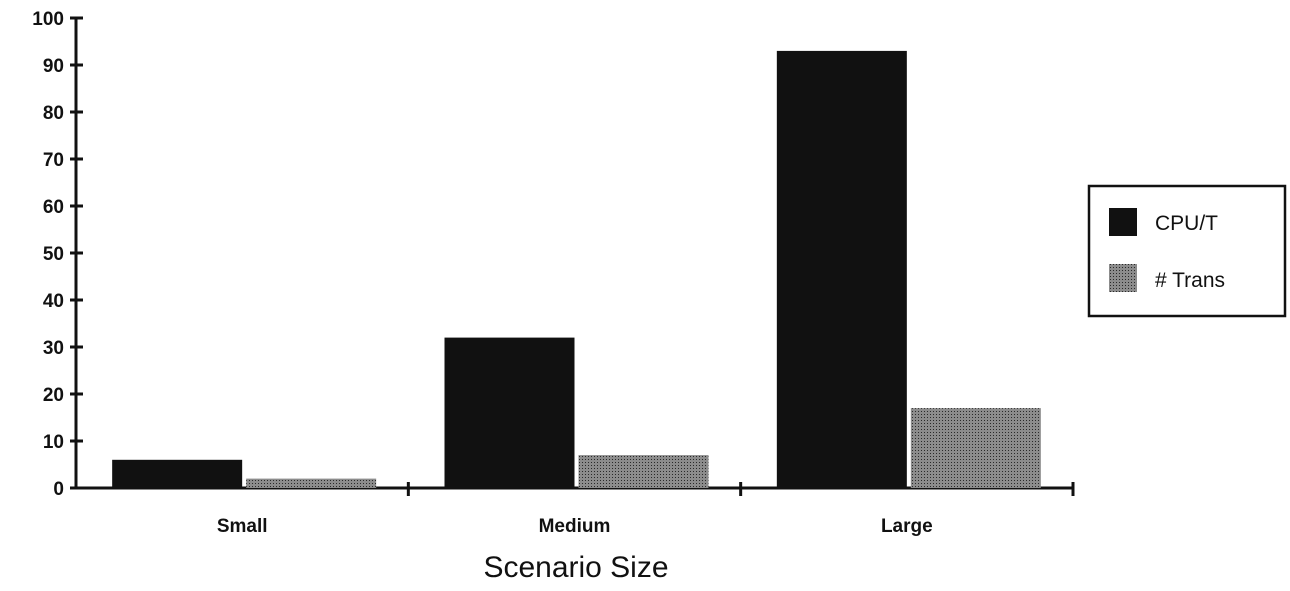  I want to click on y-tick-label: 60, so click(53, 207).